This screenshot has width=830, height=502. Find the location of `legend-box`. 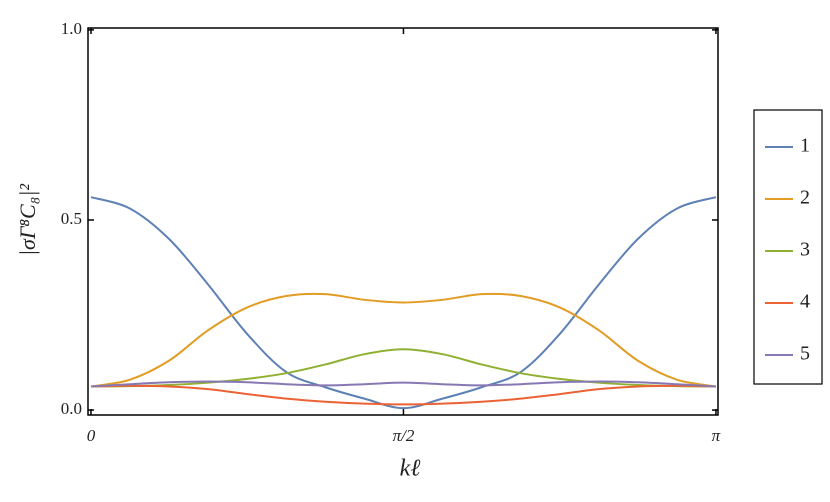

legend-box is located at coordinates (788, 247).